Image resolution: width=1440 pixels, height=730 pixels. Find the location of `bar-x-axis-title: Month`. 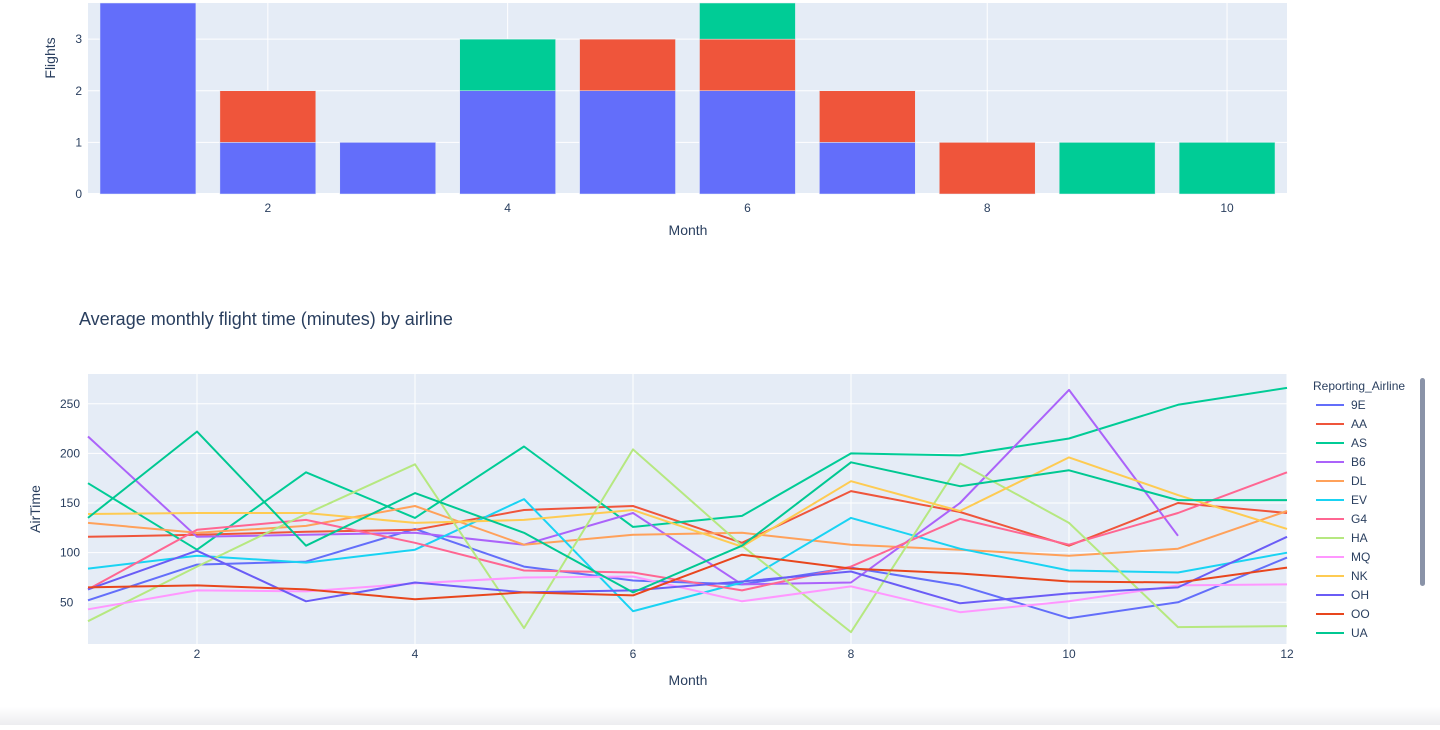

bar-x-axis-title: Month is located at coordinates (688, 230).